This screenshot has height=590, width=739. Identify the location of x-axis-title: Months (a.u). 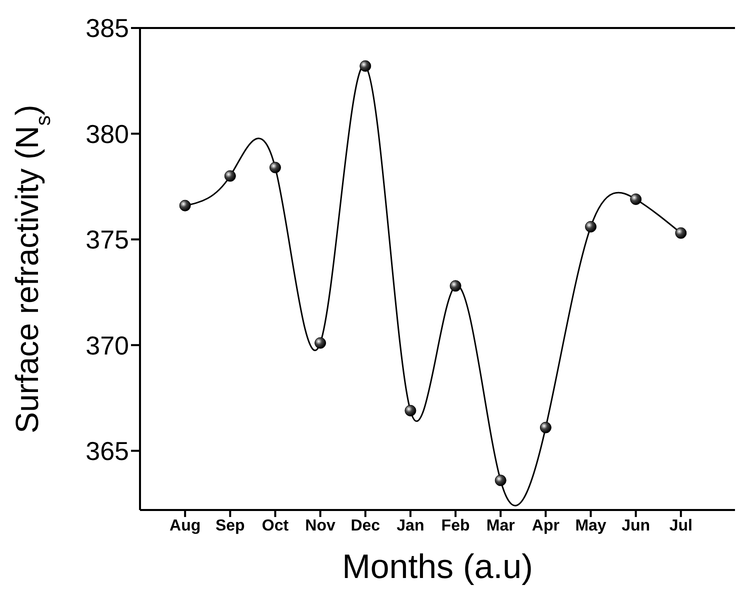
(437, 567).